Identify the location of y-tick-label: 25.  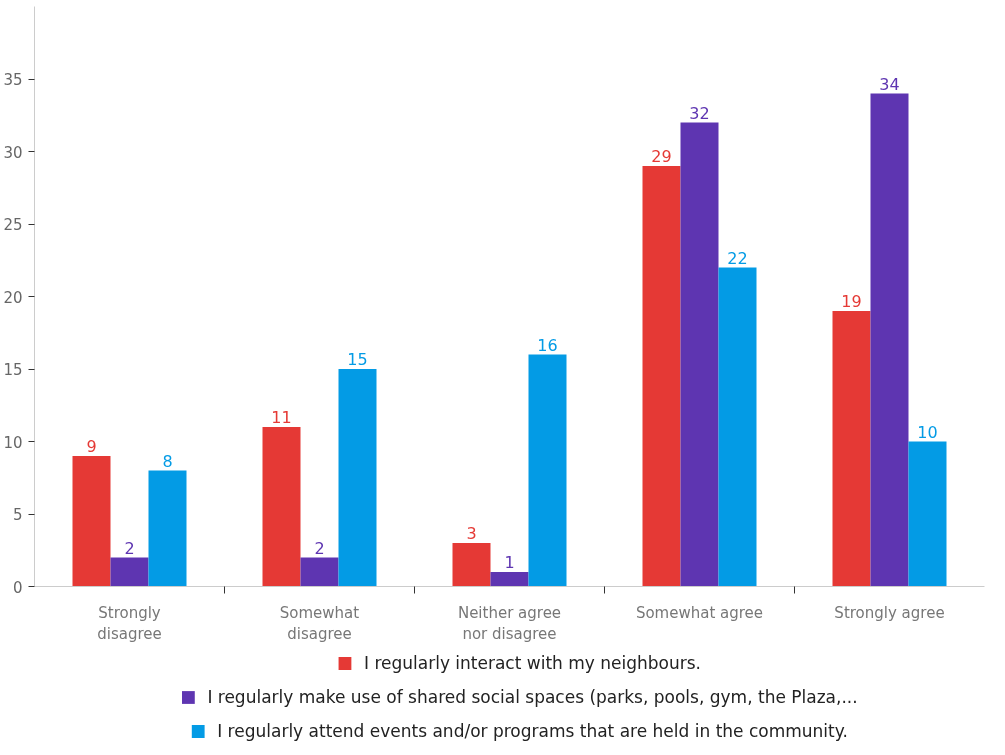
(13, 225).